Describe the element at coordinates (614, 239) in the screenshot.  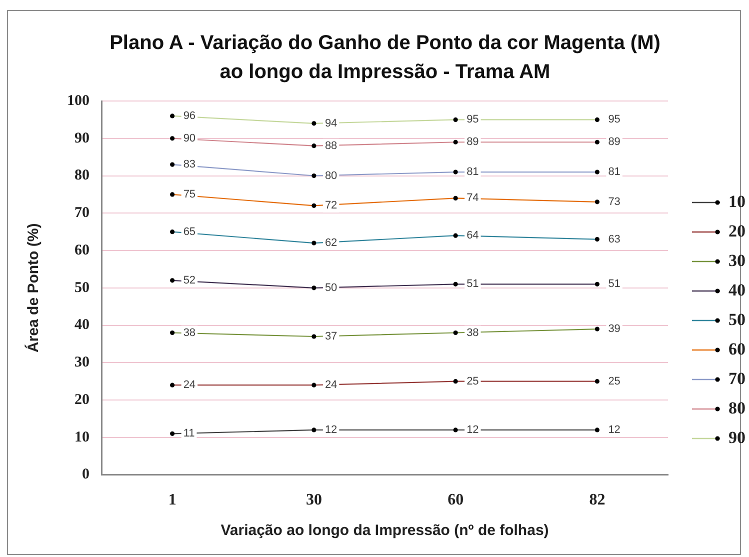
I see `data-label: 63` at that location.